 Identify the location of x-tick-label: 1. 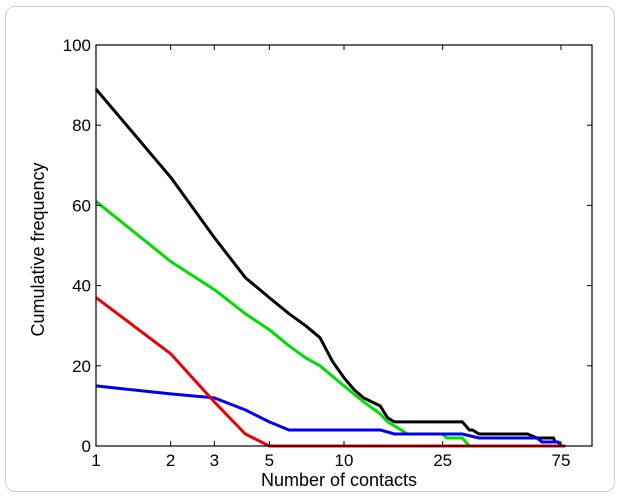
(95, 460).